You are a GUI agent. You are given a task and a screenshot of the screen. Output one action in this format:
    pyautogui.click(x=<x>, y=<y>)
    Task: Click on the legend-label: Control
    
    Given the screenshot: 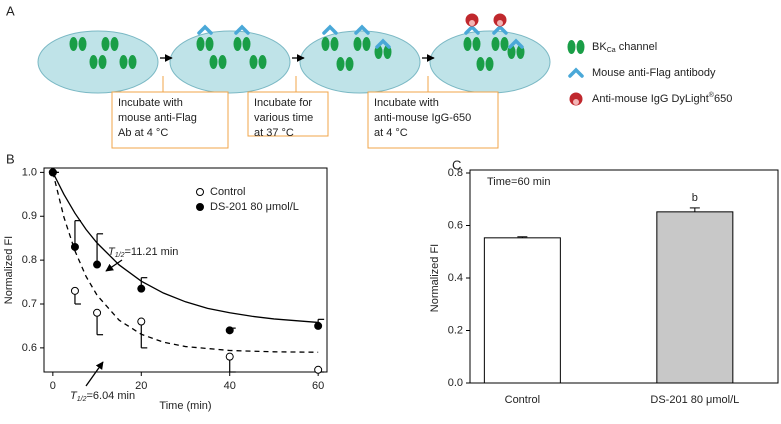 What is the action you would take?
    pyautogui.click(x=227, y=192)
    